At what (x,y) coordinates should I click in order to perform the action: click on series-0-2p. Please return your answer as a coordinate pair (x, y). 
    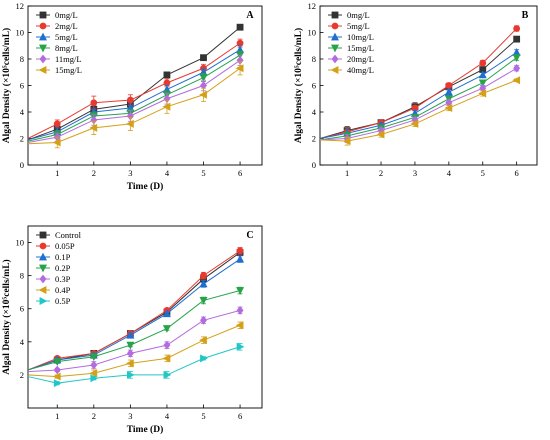
    Looking at the image, I should click on (136, 328).